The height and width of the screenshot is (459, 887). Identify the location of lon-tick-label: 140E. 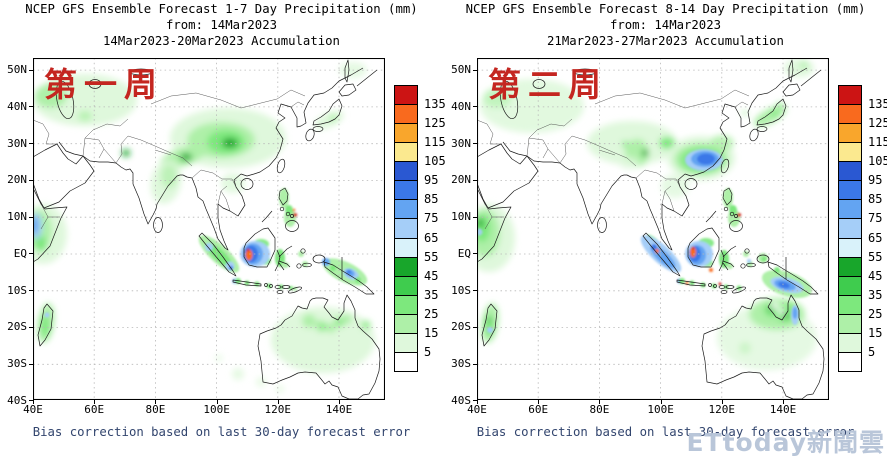
(339, 409).